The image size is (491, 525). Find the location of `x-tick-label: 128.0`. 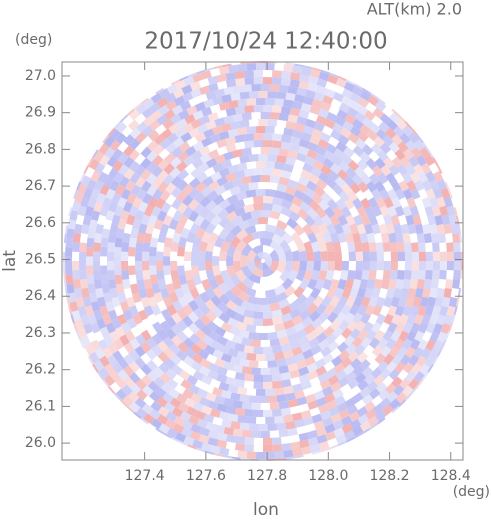

x-tick-label: 128.0 is located at coordinates (328, 476).